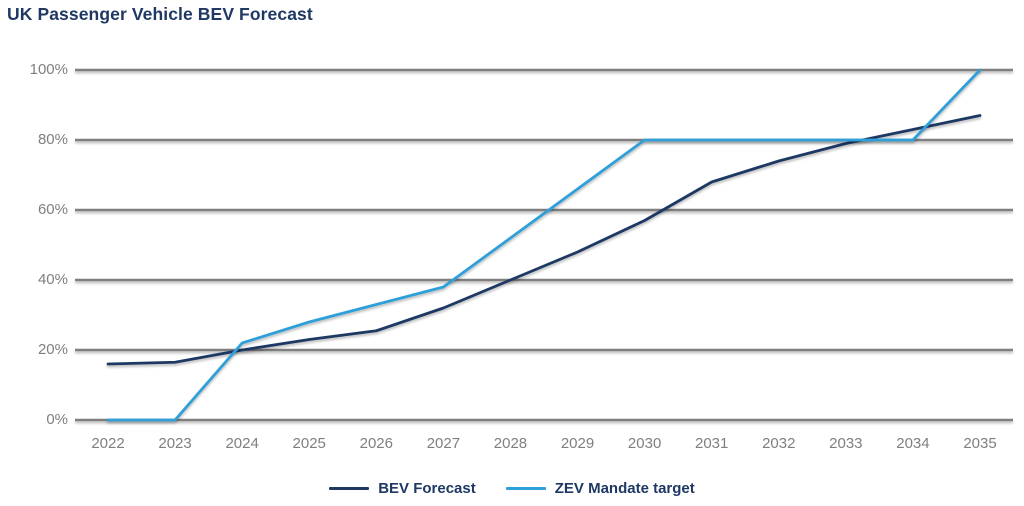  What do you see at coordinates (846, 443) in the screenshot?
I see `x-axis-tick-label: 2033` at bounding box center [846, 443].